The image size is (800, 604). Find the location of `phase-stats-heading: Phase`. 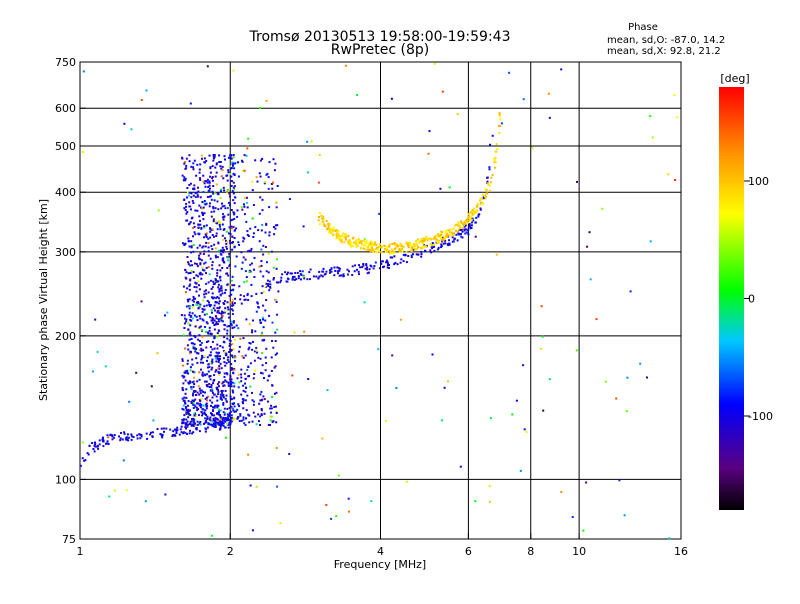

phase-stats-heading: Phase is located at coordinates (643, 27).